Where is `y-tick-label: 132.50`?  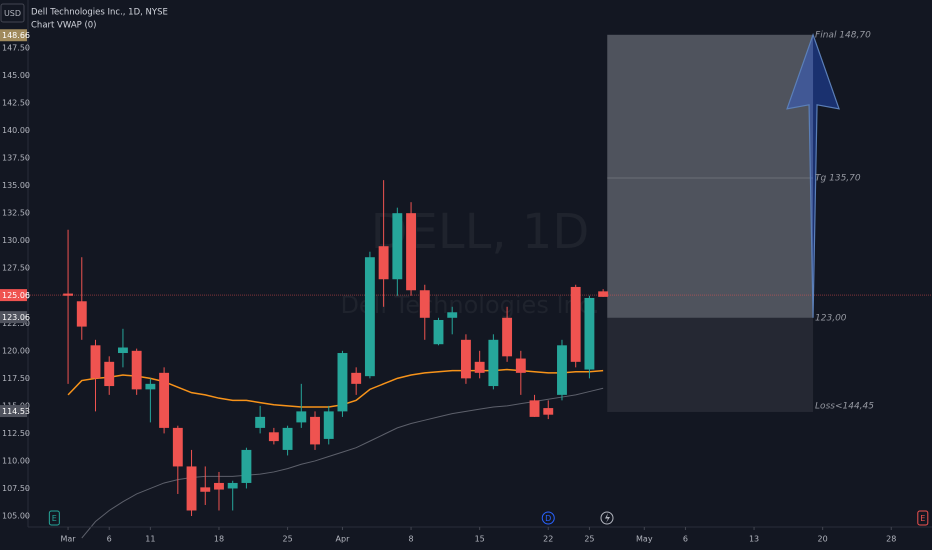 y-tick-label: 132.50 is located at coordinates (16, 213).